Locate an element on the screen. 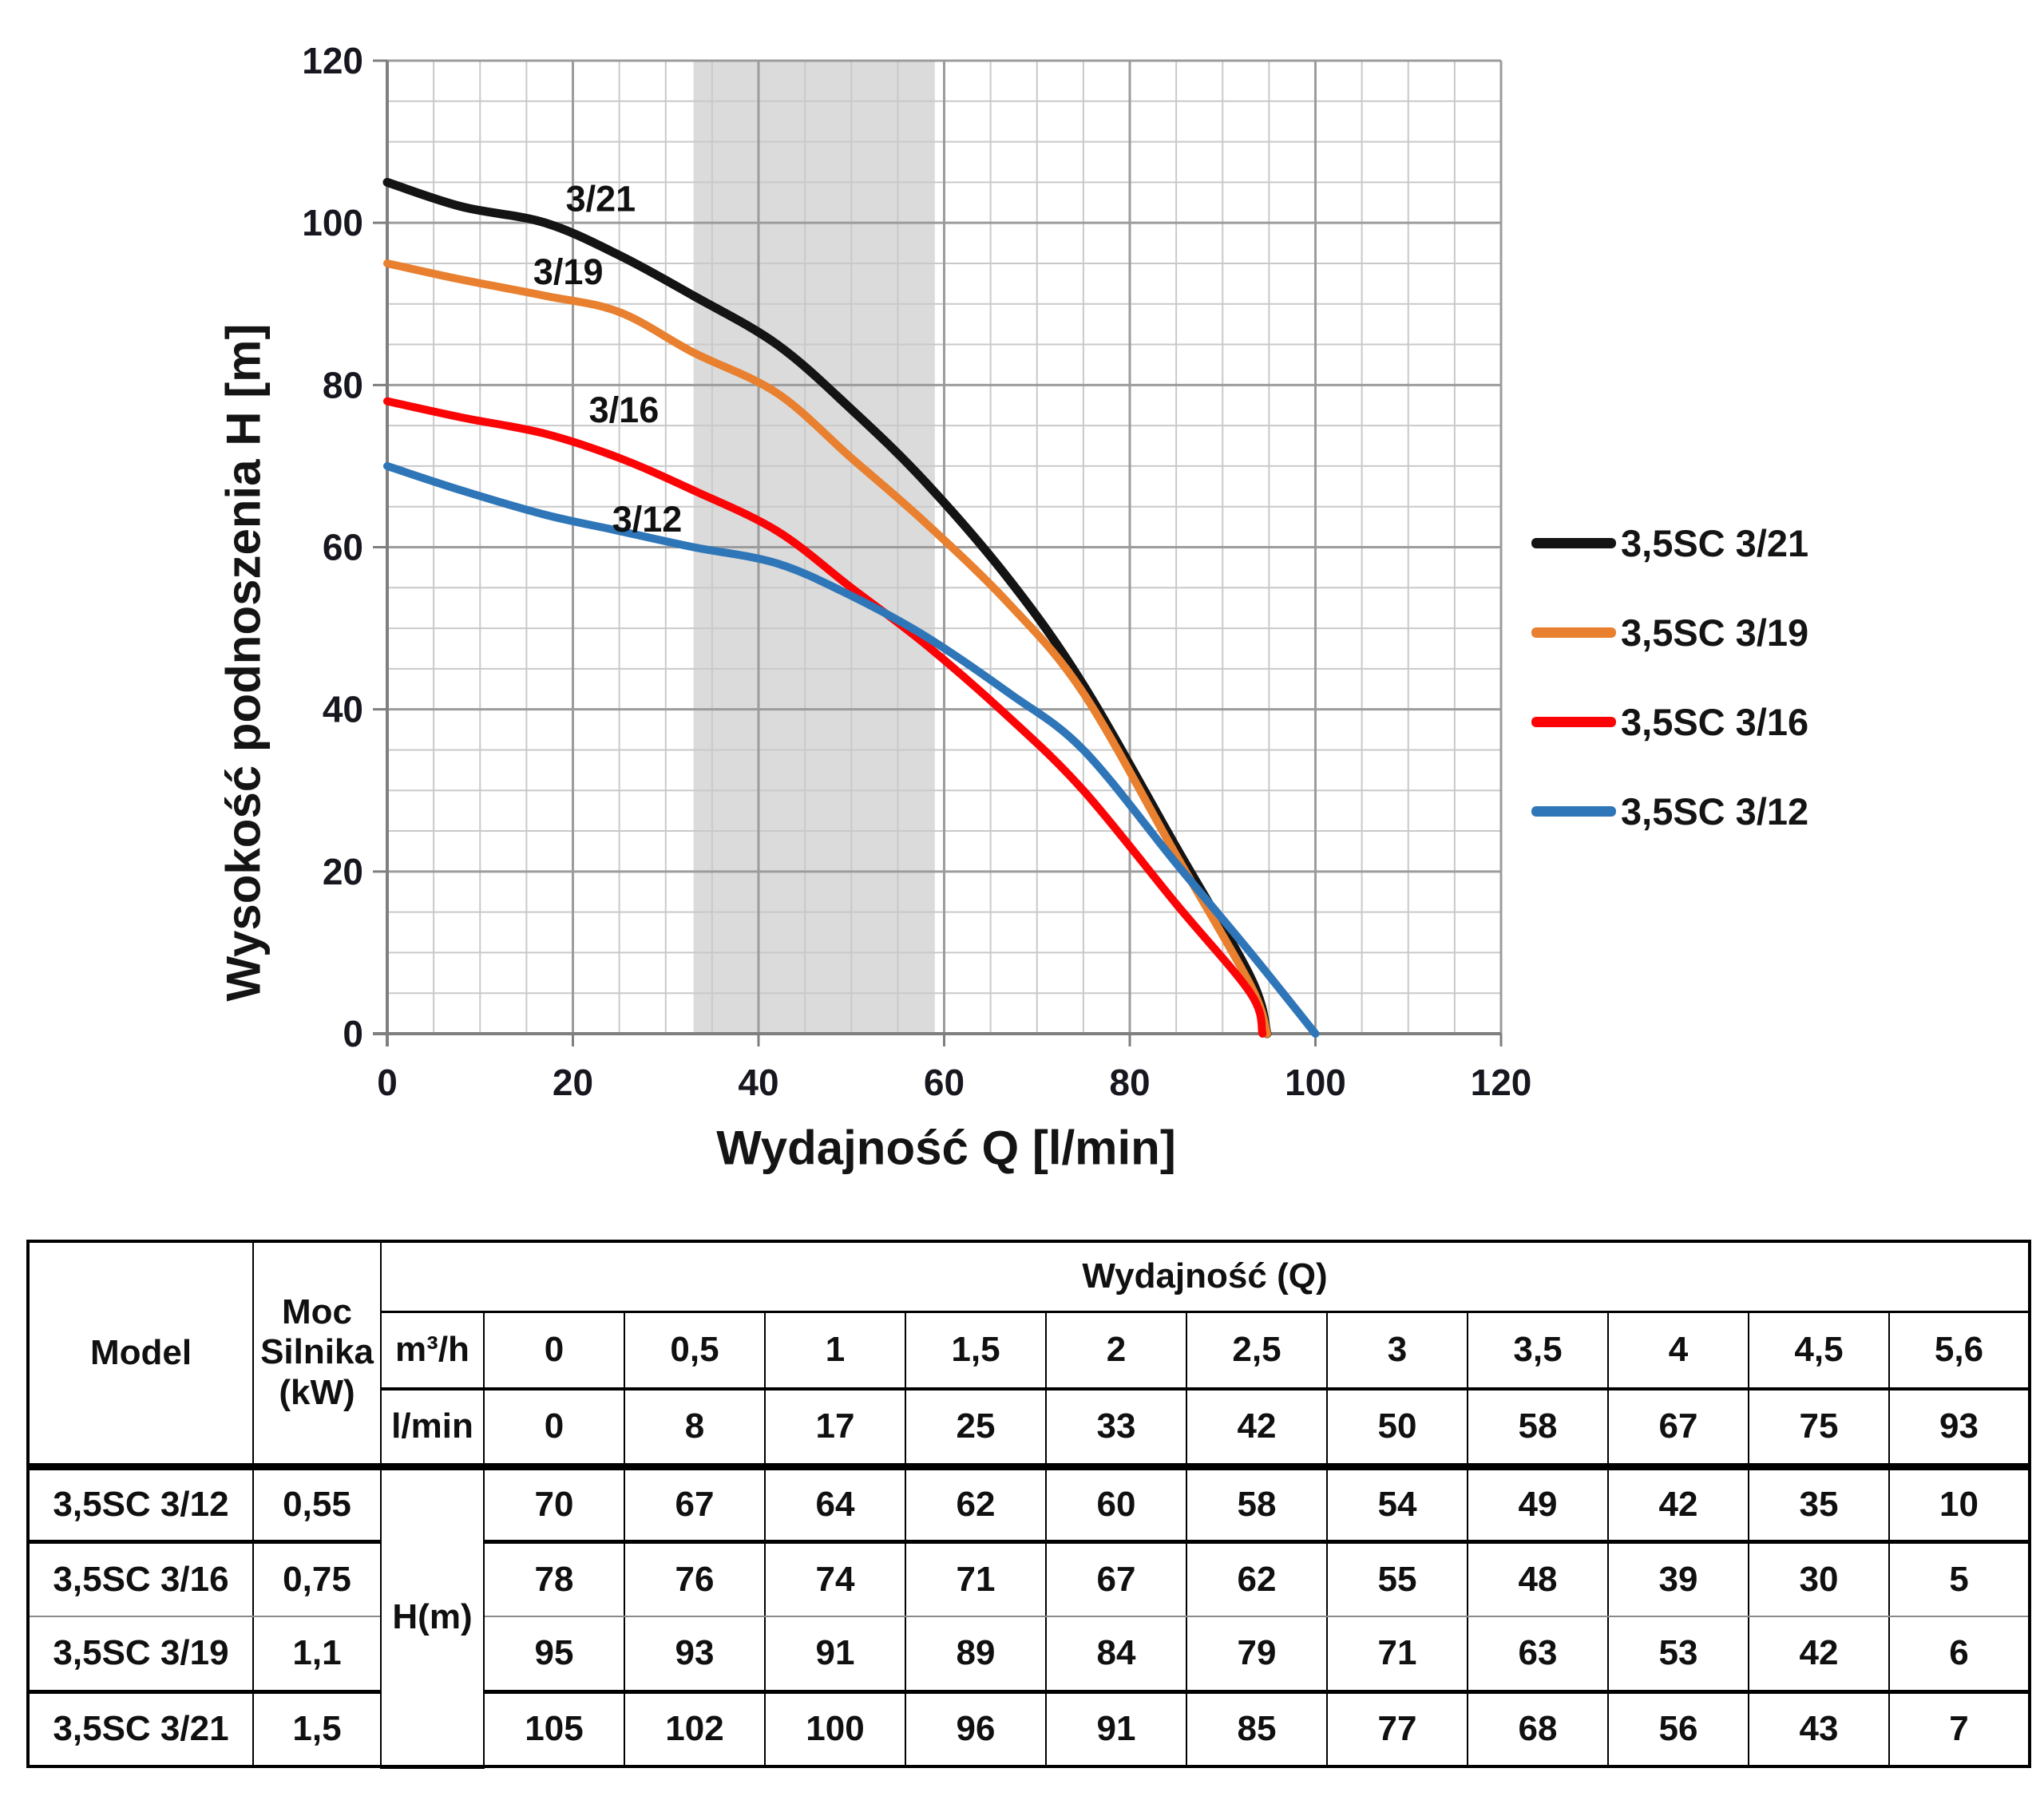 Image resolution: width=2044 pixels, height=1796 pixels. x-tick-label: 60 is located at coordinates (944, 1082).